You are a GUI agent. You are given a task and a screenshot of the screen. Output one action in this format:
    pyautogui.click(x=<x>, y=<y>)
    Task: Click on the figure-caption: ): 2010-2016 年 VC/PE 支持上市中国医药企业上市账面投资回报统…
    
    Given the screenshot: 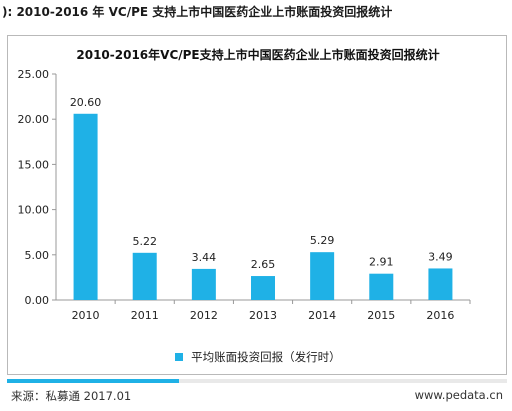 What is the action you would take?
    pyautogui.click(x=197, y=12)
    